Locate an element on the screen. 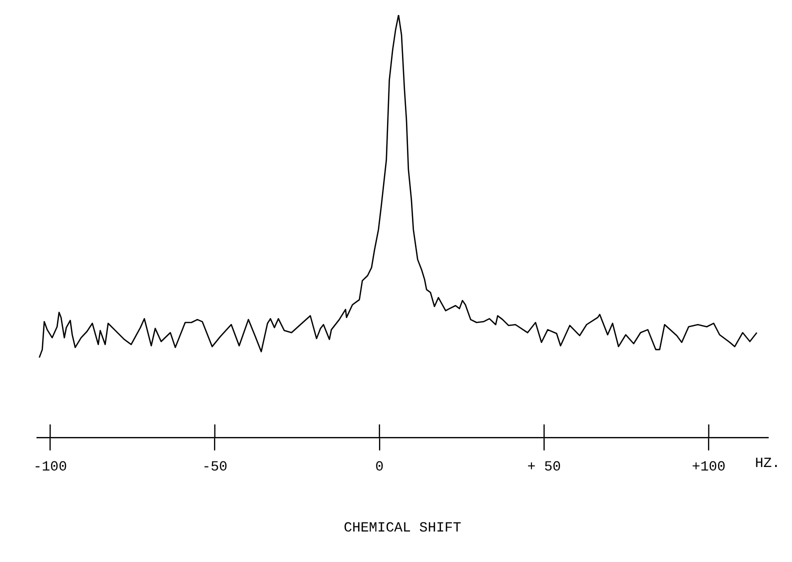  x-axis-title: CHEMICAL SHIFT is located at coordinates (403, 528).